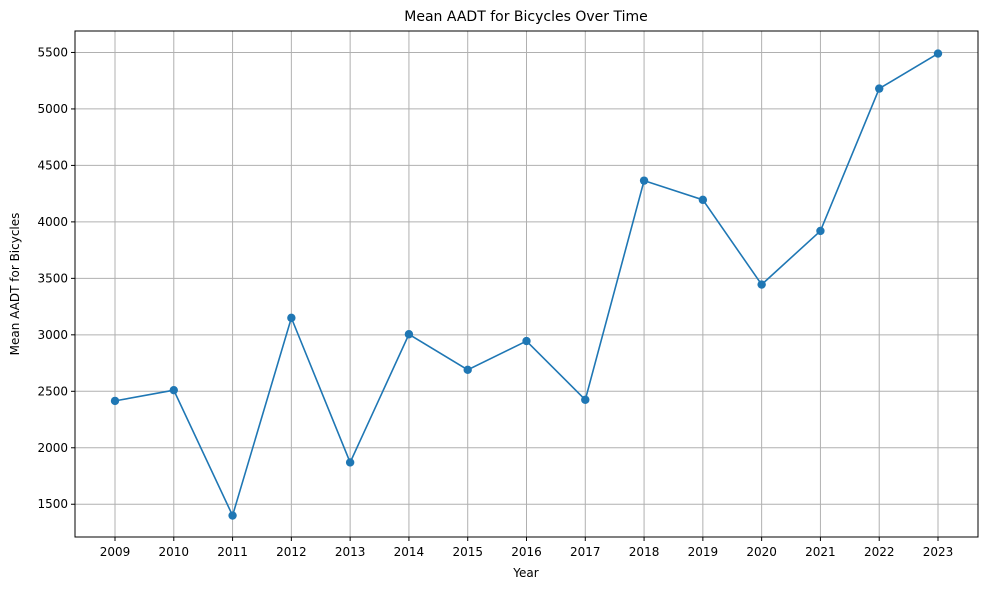 The height and width of the screenshot is (590, 989). Describe the element at coordinates (703, 552) in the screenshot. I see `x-tick-label: 2019` at that location.